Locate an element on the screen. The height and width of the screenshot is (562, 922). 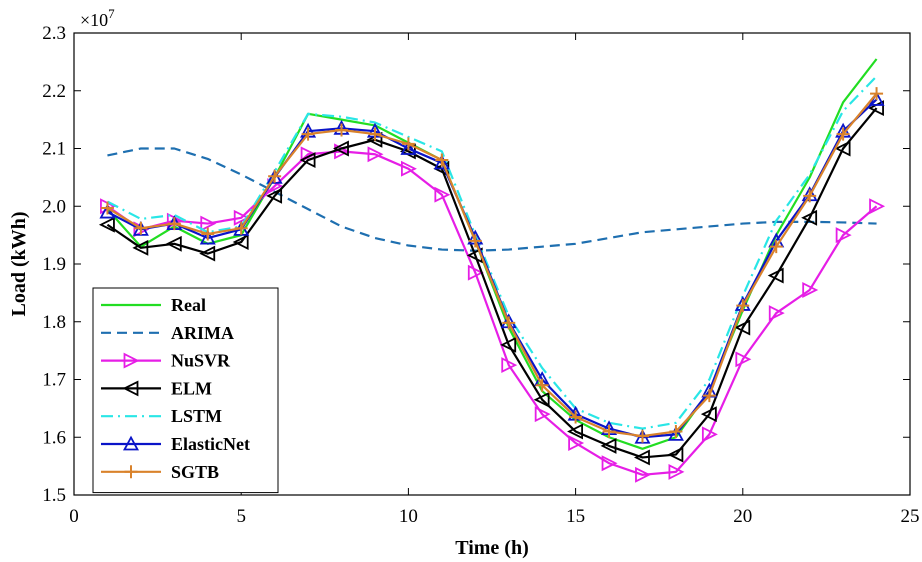
legend-label-sgtb: SGTB is located at coordinates (195, 472).